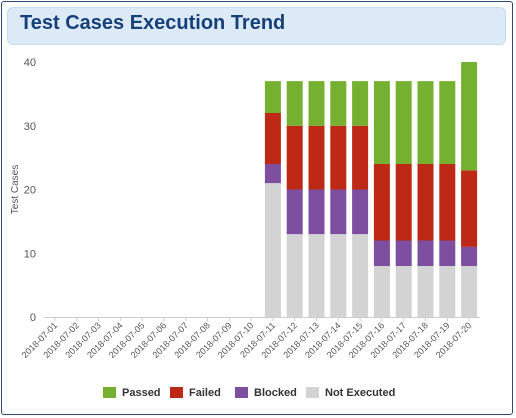 The image size is (516, 418). I want to click on legend-label: Not Executed, so click(360, 393).